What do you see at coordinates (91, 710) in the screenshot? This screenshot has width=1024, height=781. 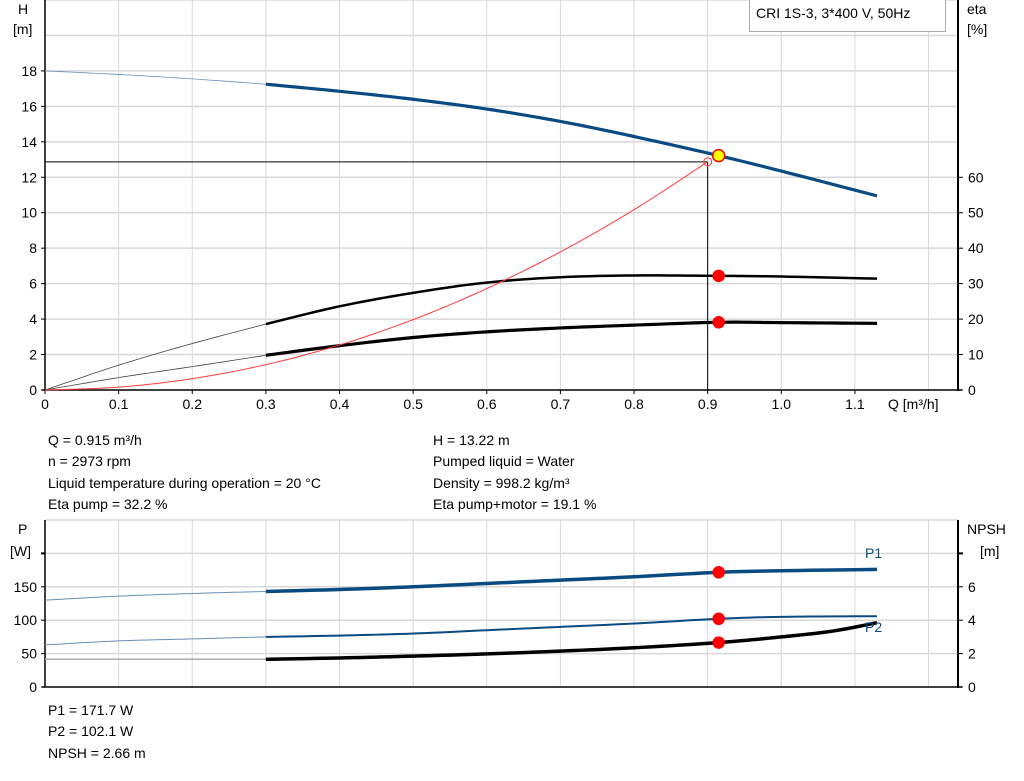 I see `info-p1: P1 = 171.7 W` at bounding box center [91, 710].